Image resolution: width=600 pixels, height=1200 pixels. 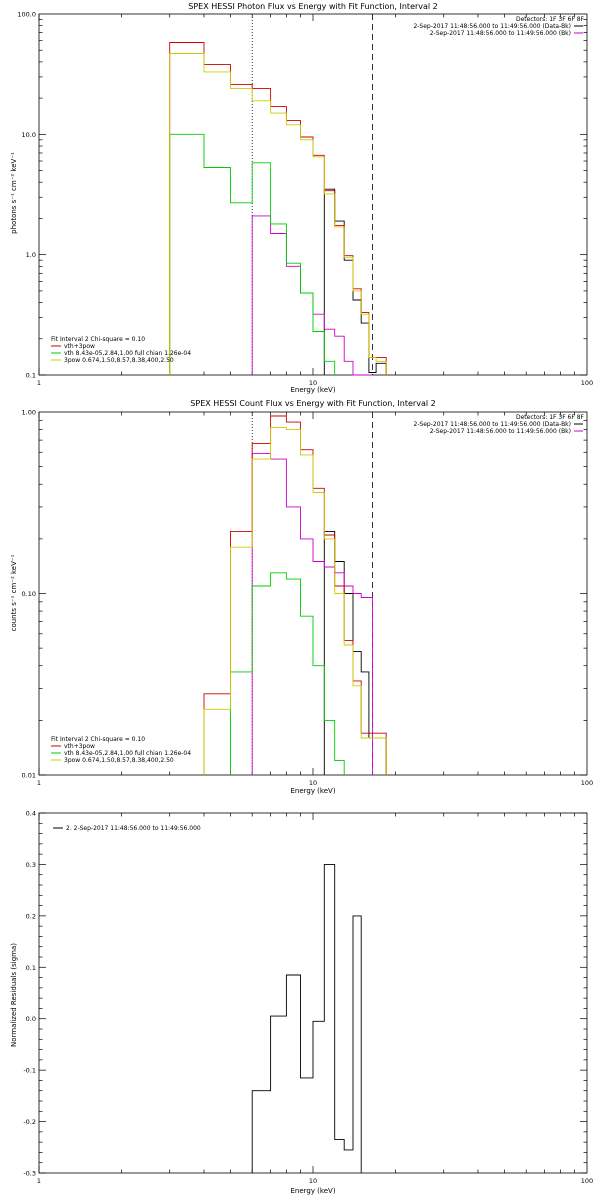 I want to click on count-flux-series-3pow, so click(x=295, y=601).